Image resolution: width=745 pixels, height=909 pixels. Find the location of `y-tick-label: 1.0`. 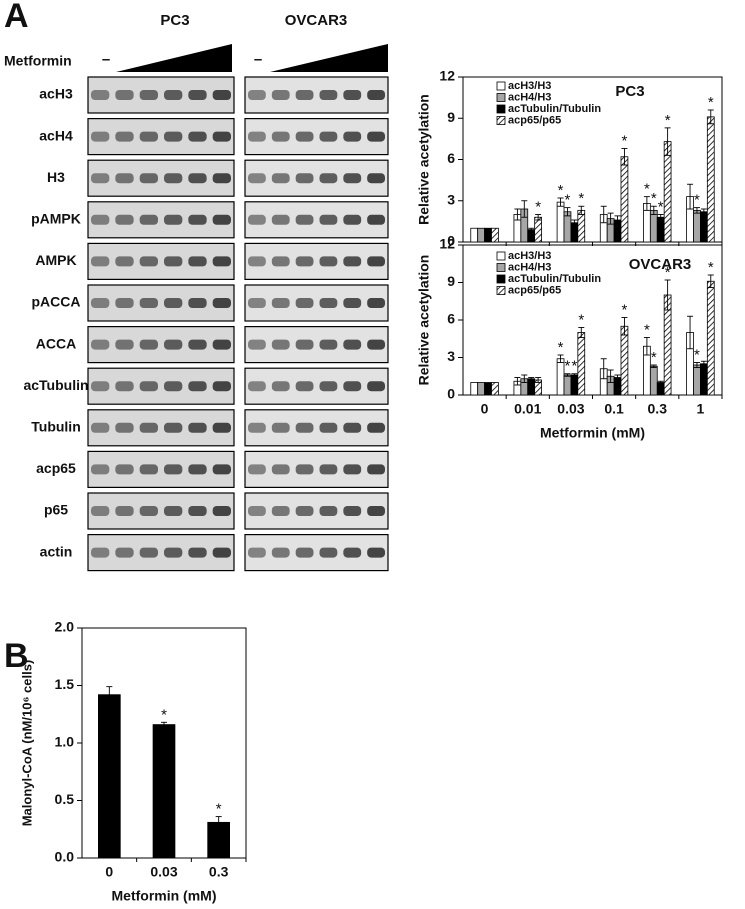

y-tick-label: 1.0 is located at coordinates (65, 742).